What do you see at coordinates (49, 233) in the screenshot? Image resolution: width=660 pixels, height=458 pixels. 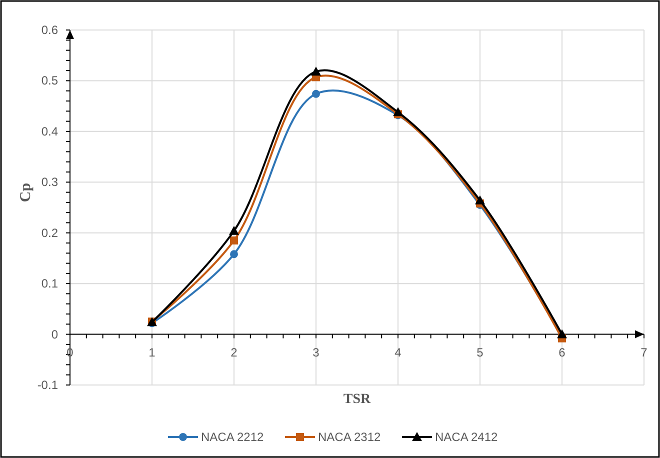 I see `y-tick-label: 0.2` at bounding box center [49, 233].